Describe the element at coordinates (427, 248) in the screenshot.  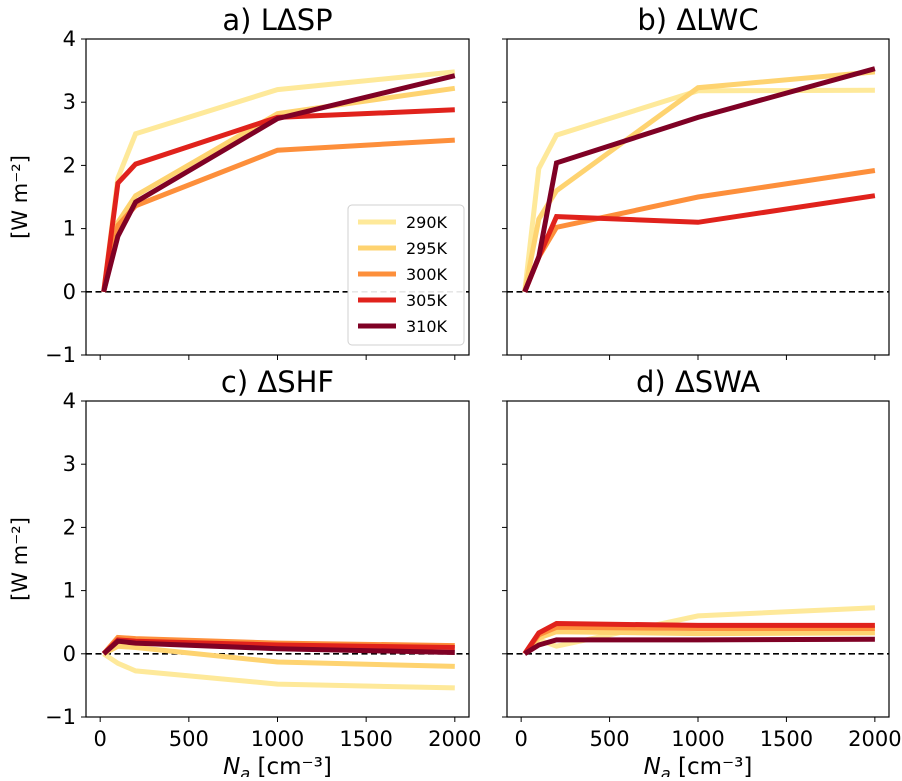
I see `legend-label: 295K` at that location.